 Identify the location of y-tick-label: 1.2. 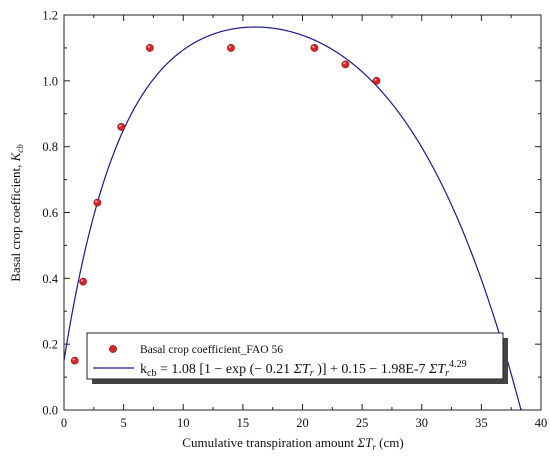
(50, 16).